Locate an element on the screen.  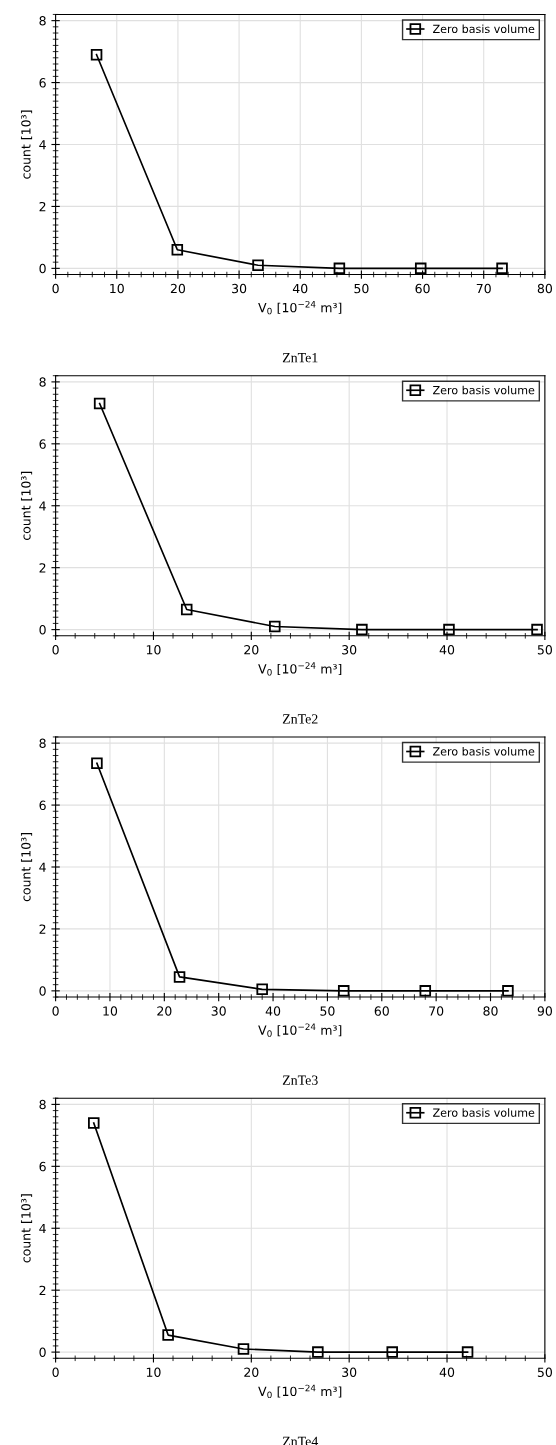
text: ZnTe3 is located at coordinates (300, 1080).